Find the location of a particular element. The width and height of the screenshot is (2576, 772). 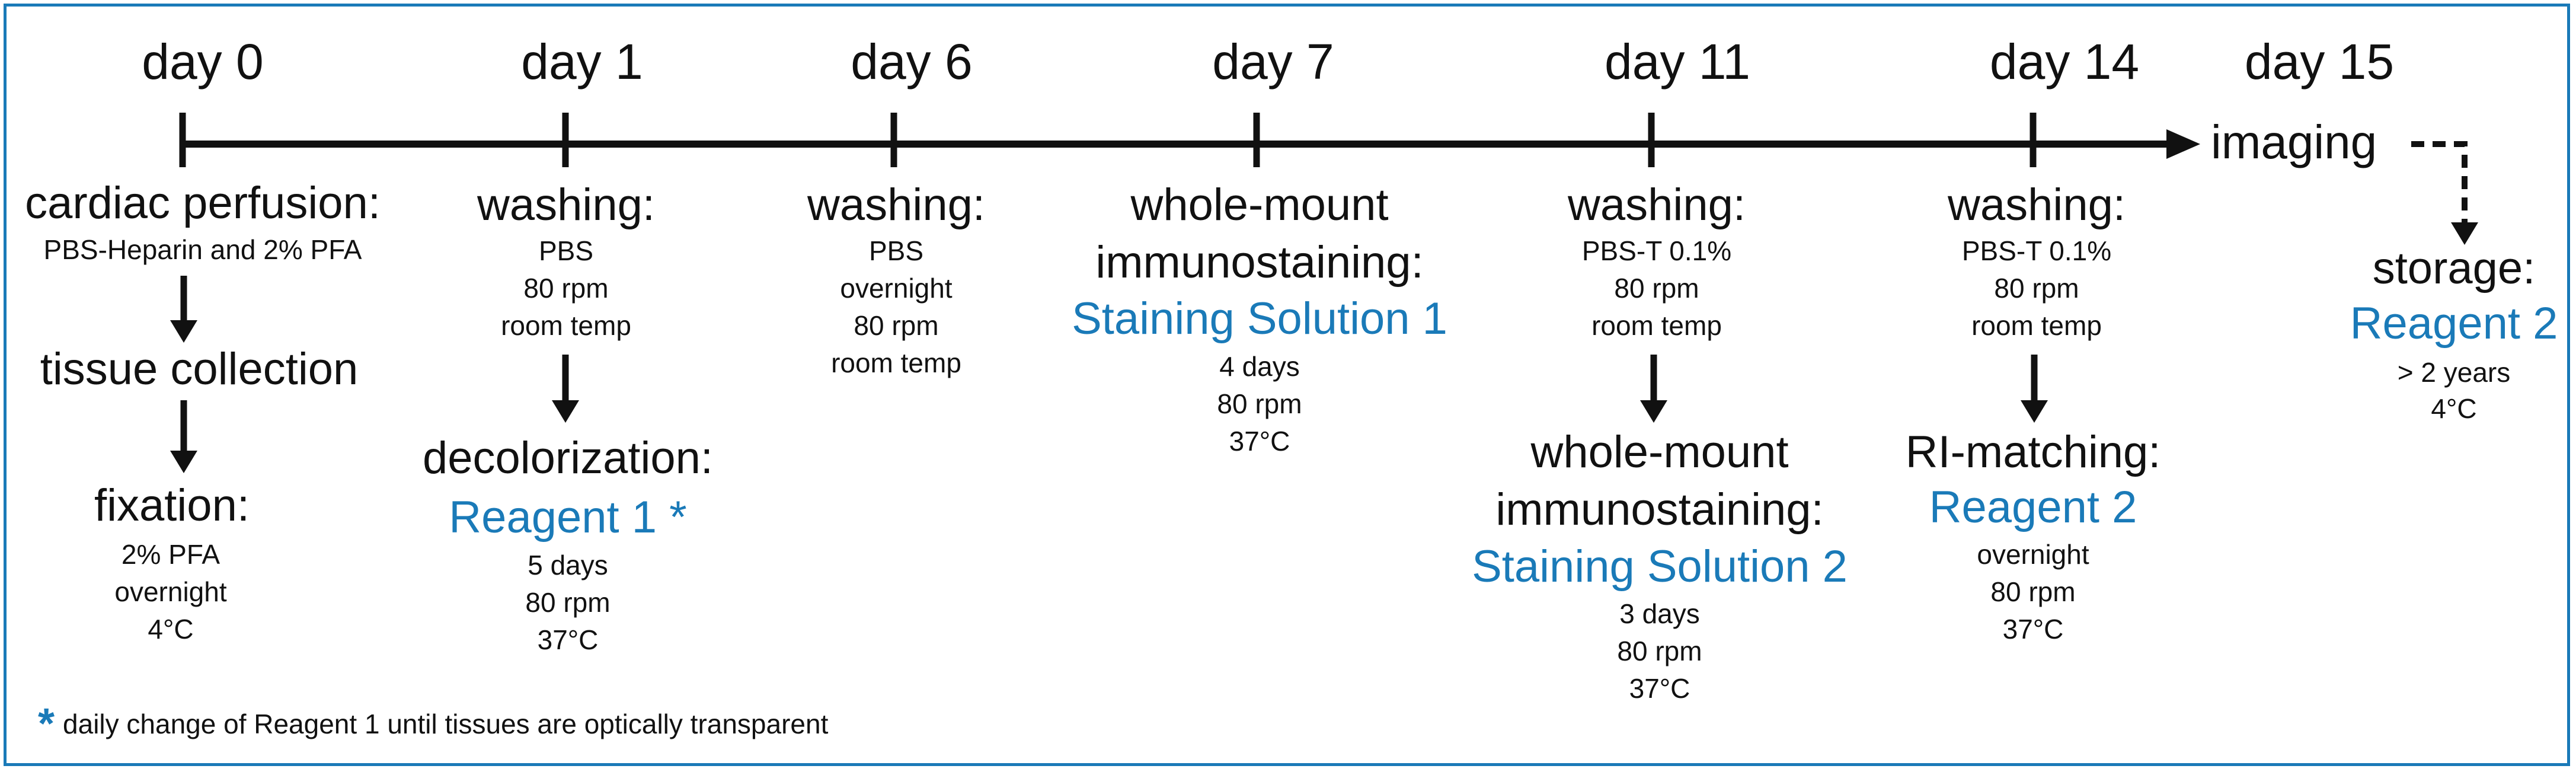

day11-stain-line-1: 3 days is located at coordinates (1659, 613).